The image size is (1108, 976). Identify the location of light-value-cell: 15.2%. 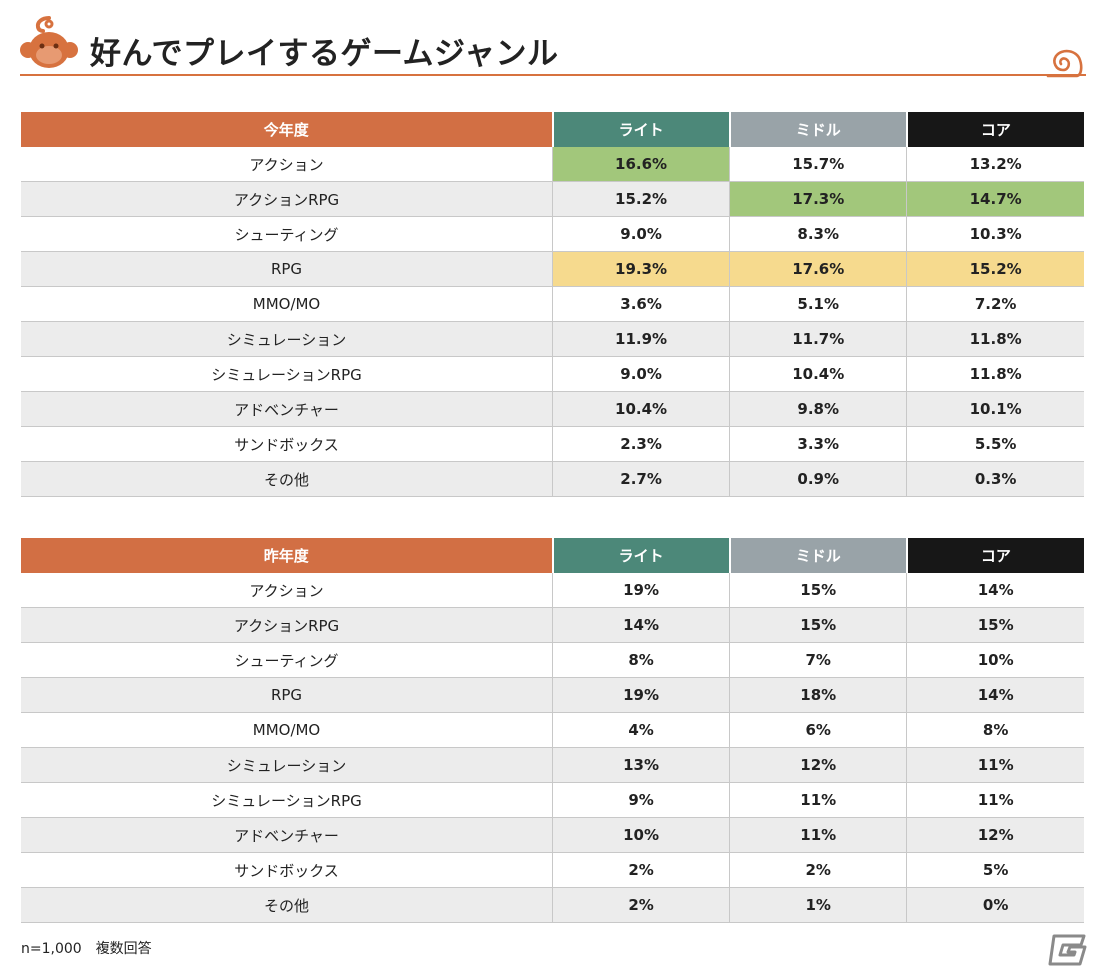
(641, 199).